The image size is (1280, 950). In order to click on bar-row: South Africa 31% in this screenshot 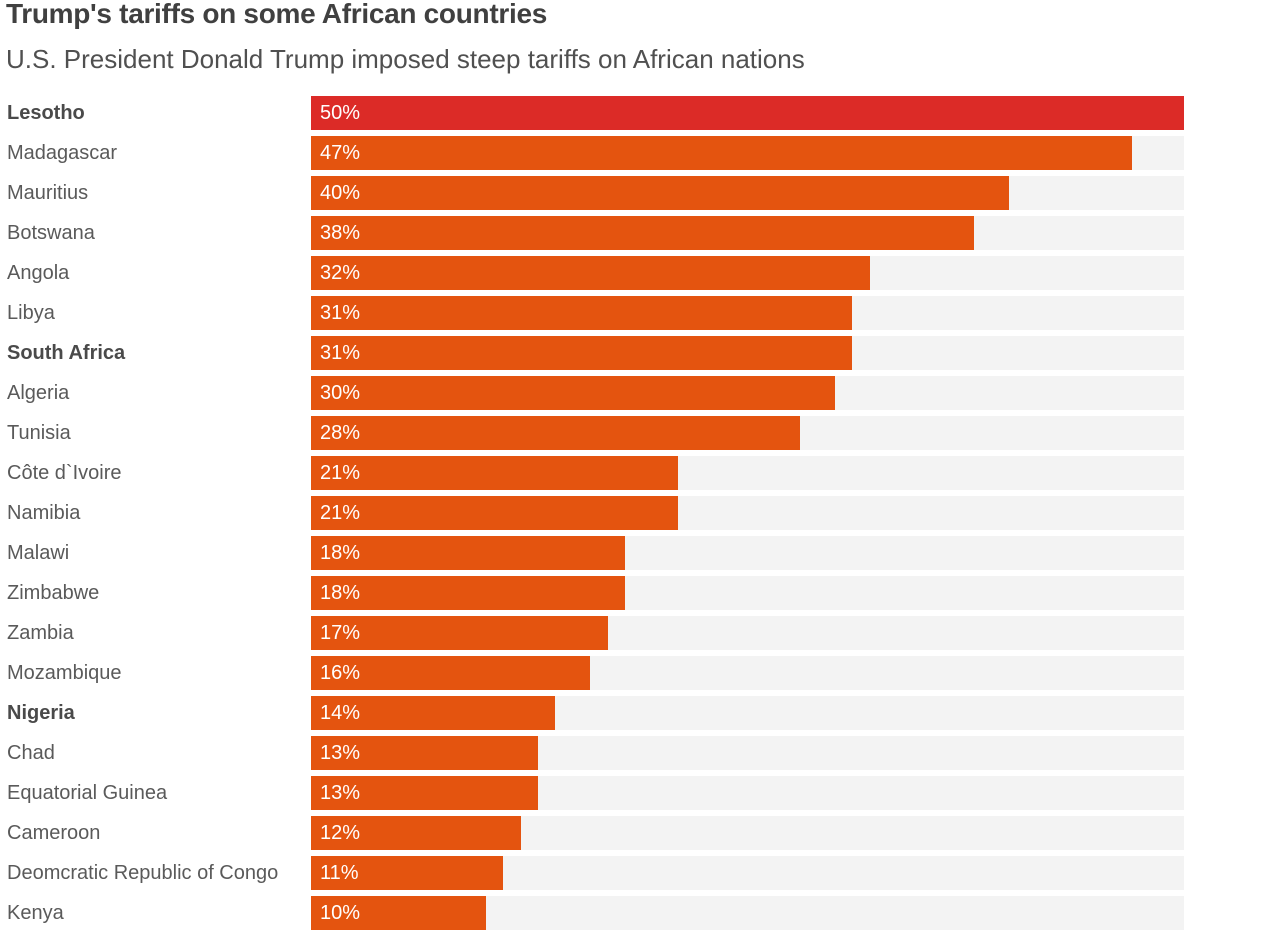, I will do `click(600, 353)`.